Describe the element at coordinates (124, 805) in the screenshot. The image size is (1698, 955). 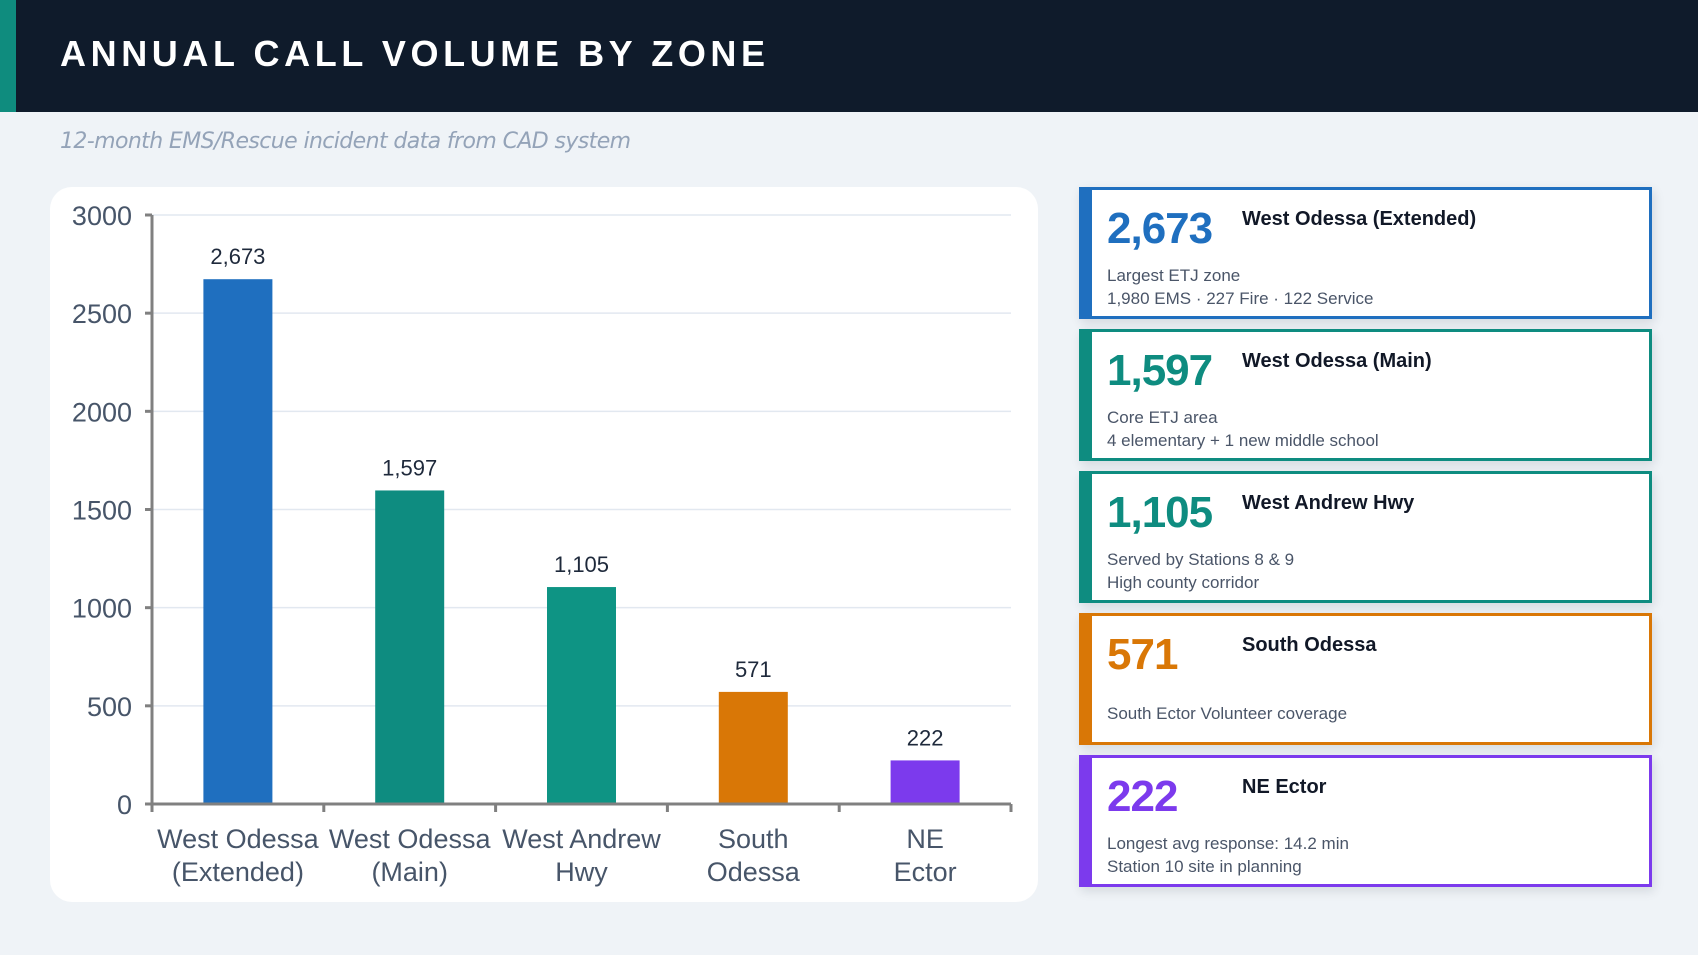
I see `y-tick-label: 0` at that location.